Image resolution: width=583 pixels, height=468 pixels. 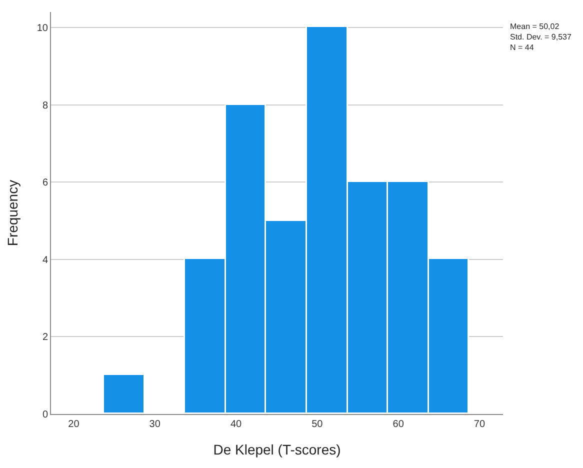 What do you see at coordinates (236, 424) in the screenshot?
I see `x-tick-label: 40` at bounding box center [236, 424].